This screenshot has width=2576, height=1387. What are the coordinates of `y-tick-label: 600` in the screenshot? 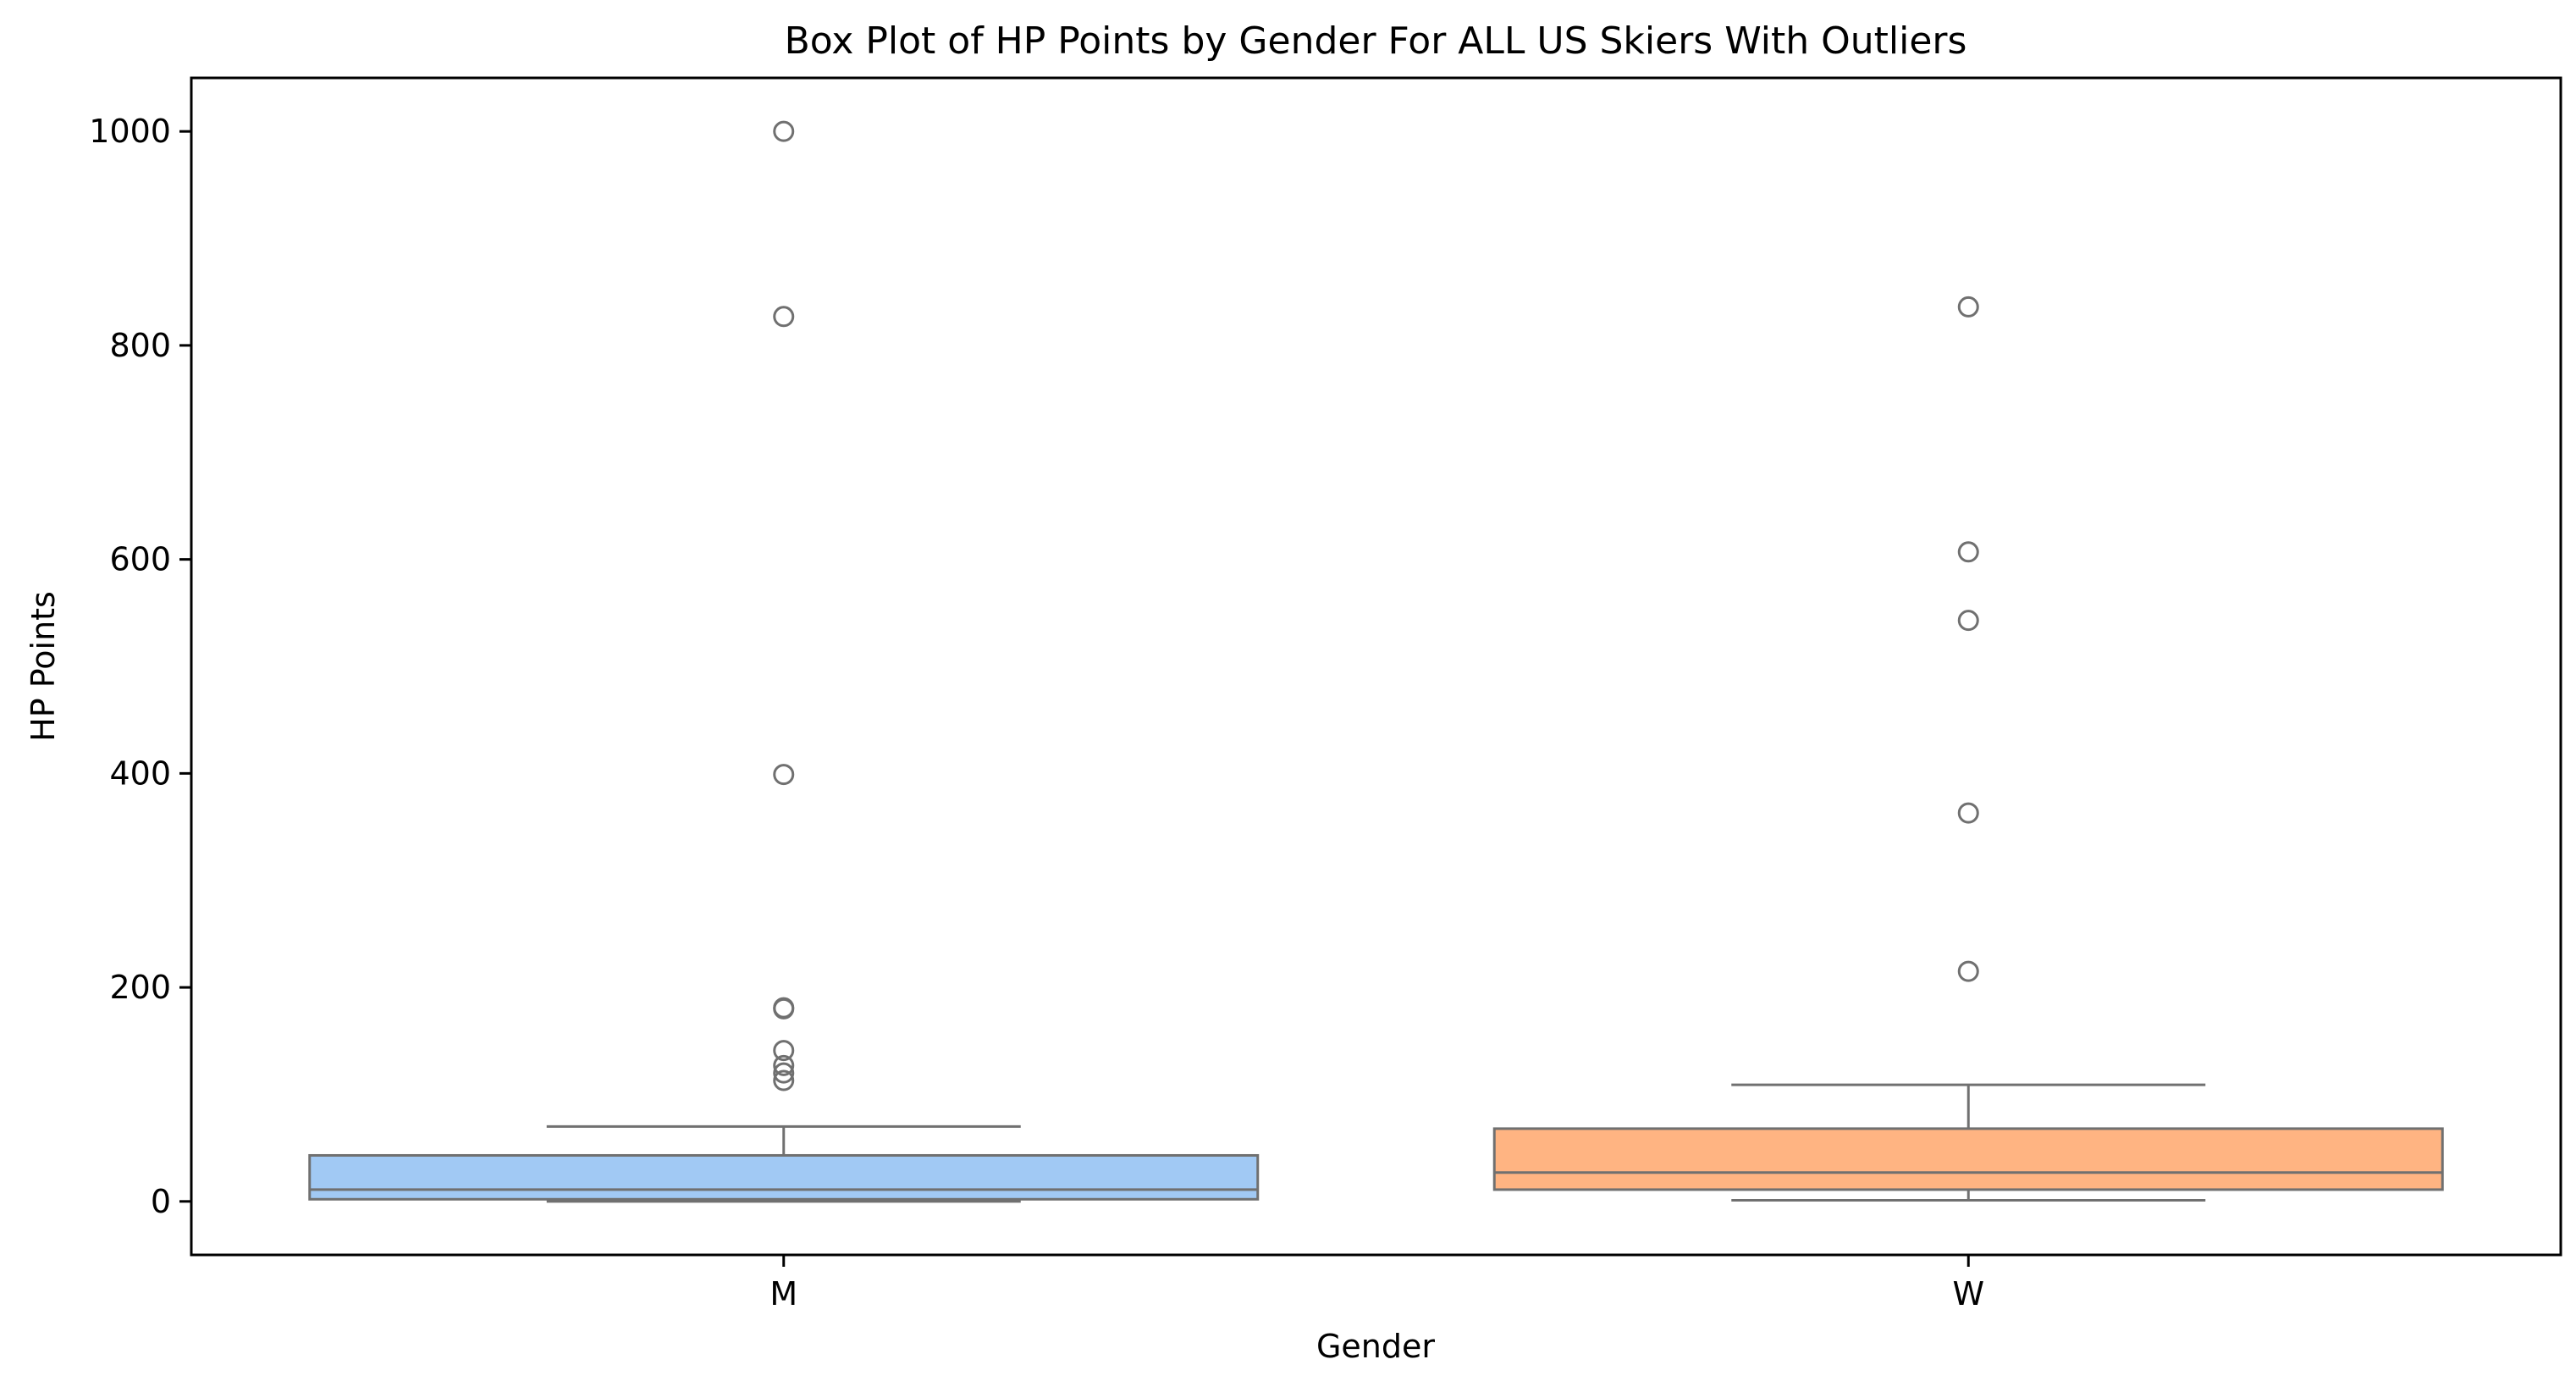 It's located at (140, 559).